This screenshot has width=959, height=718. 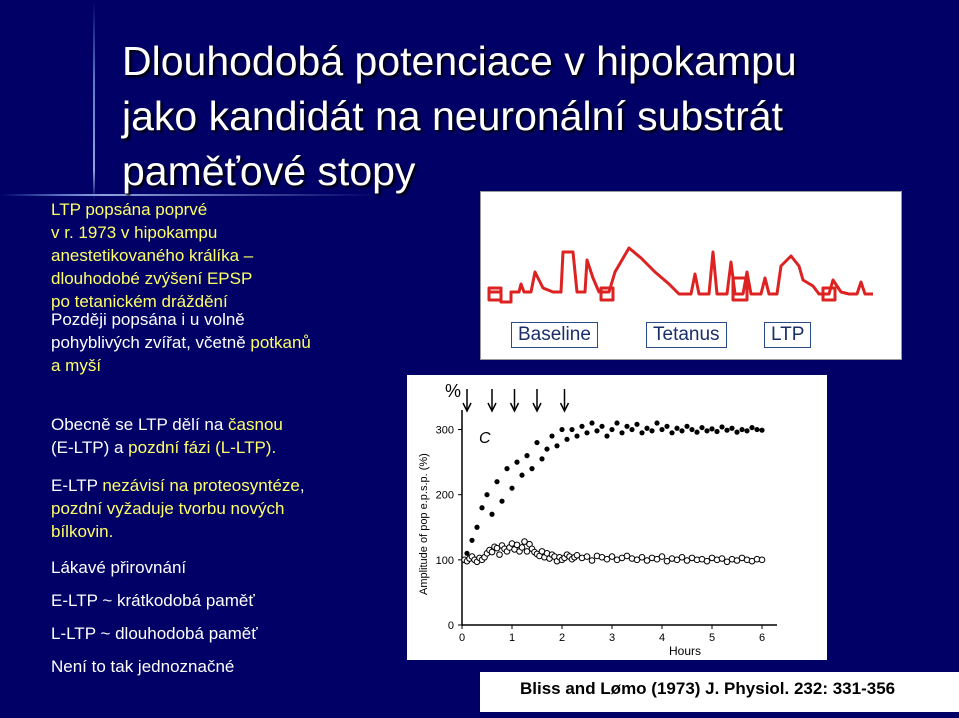 I want to click on title-line-1: Dlouhodobá potenciace v hipokampu, so click(x=459, y=61).